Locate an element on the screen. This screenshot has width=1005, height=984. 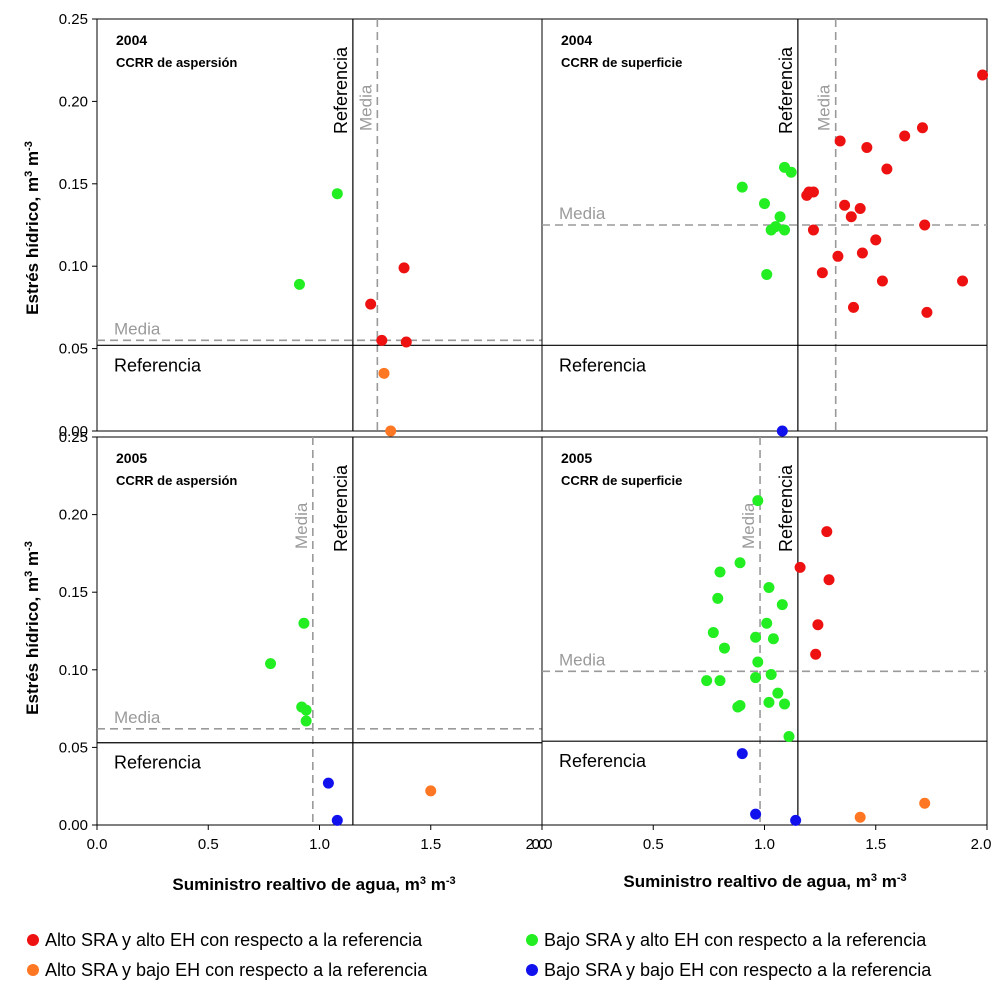
x-tick-label: 2.0 is located at coordinates (536, 844).